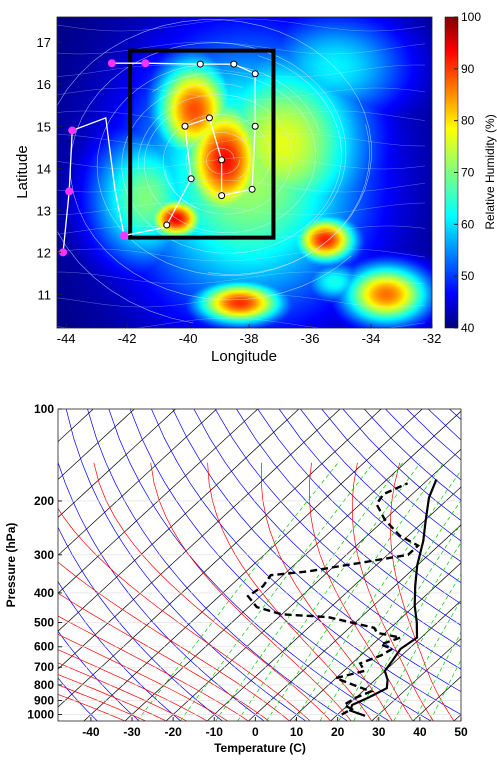  Describe the element at coordinates (393, 597) in the screenshot. I see `temperature-profile` at that location.